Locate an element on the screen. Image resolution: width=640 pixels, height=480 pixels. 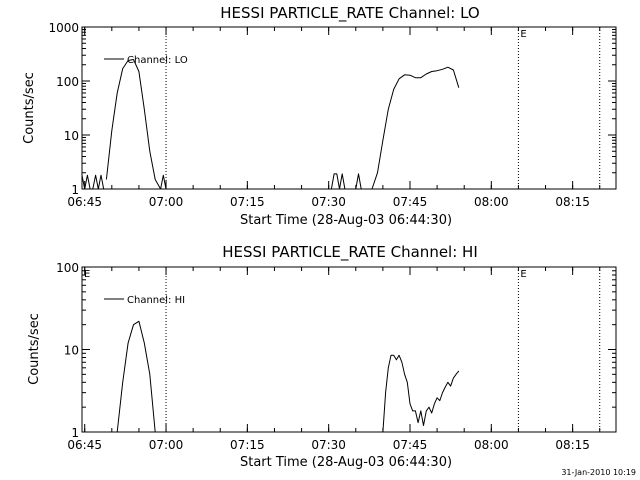
y-tick-label: 1000 is located at coordinates (63, 28).